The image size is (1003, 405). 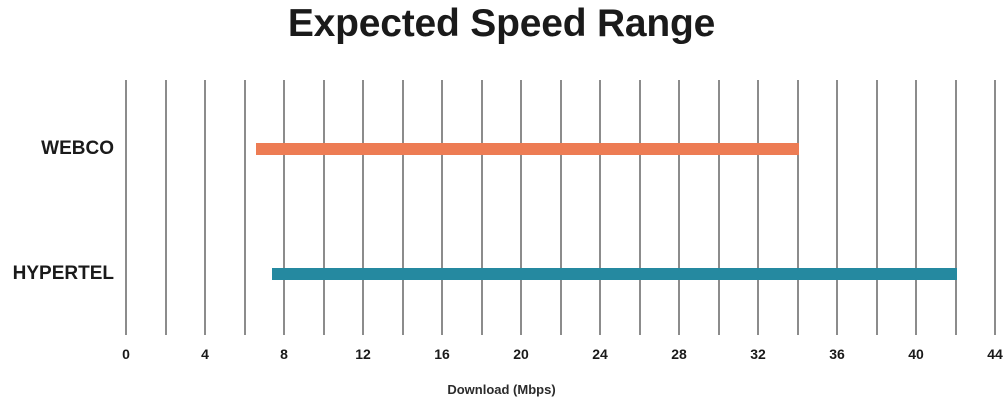 I want to click on x-tick-label: 0, so click(x=126, y=354).